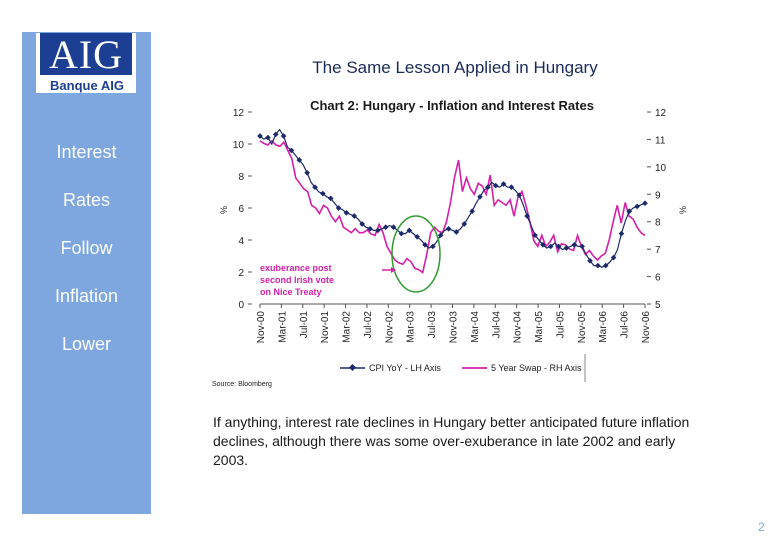 The width and height of the screenshot is (780, 540). What do you see at coordinates (657, 209) in the screenshot?
I see `right-axis-ticks: 5 6 7 8 9 10 11 12` at bounding box center [657, 209].